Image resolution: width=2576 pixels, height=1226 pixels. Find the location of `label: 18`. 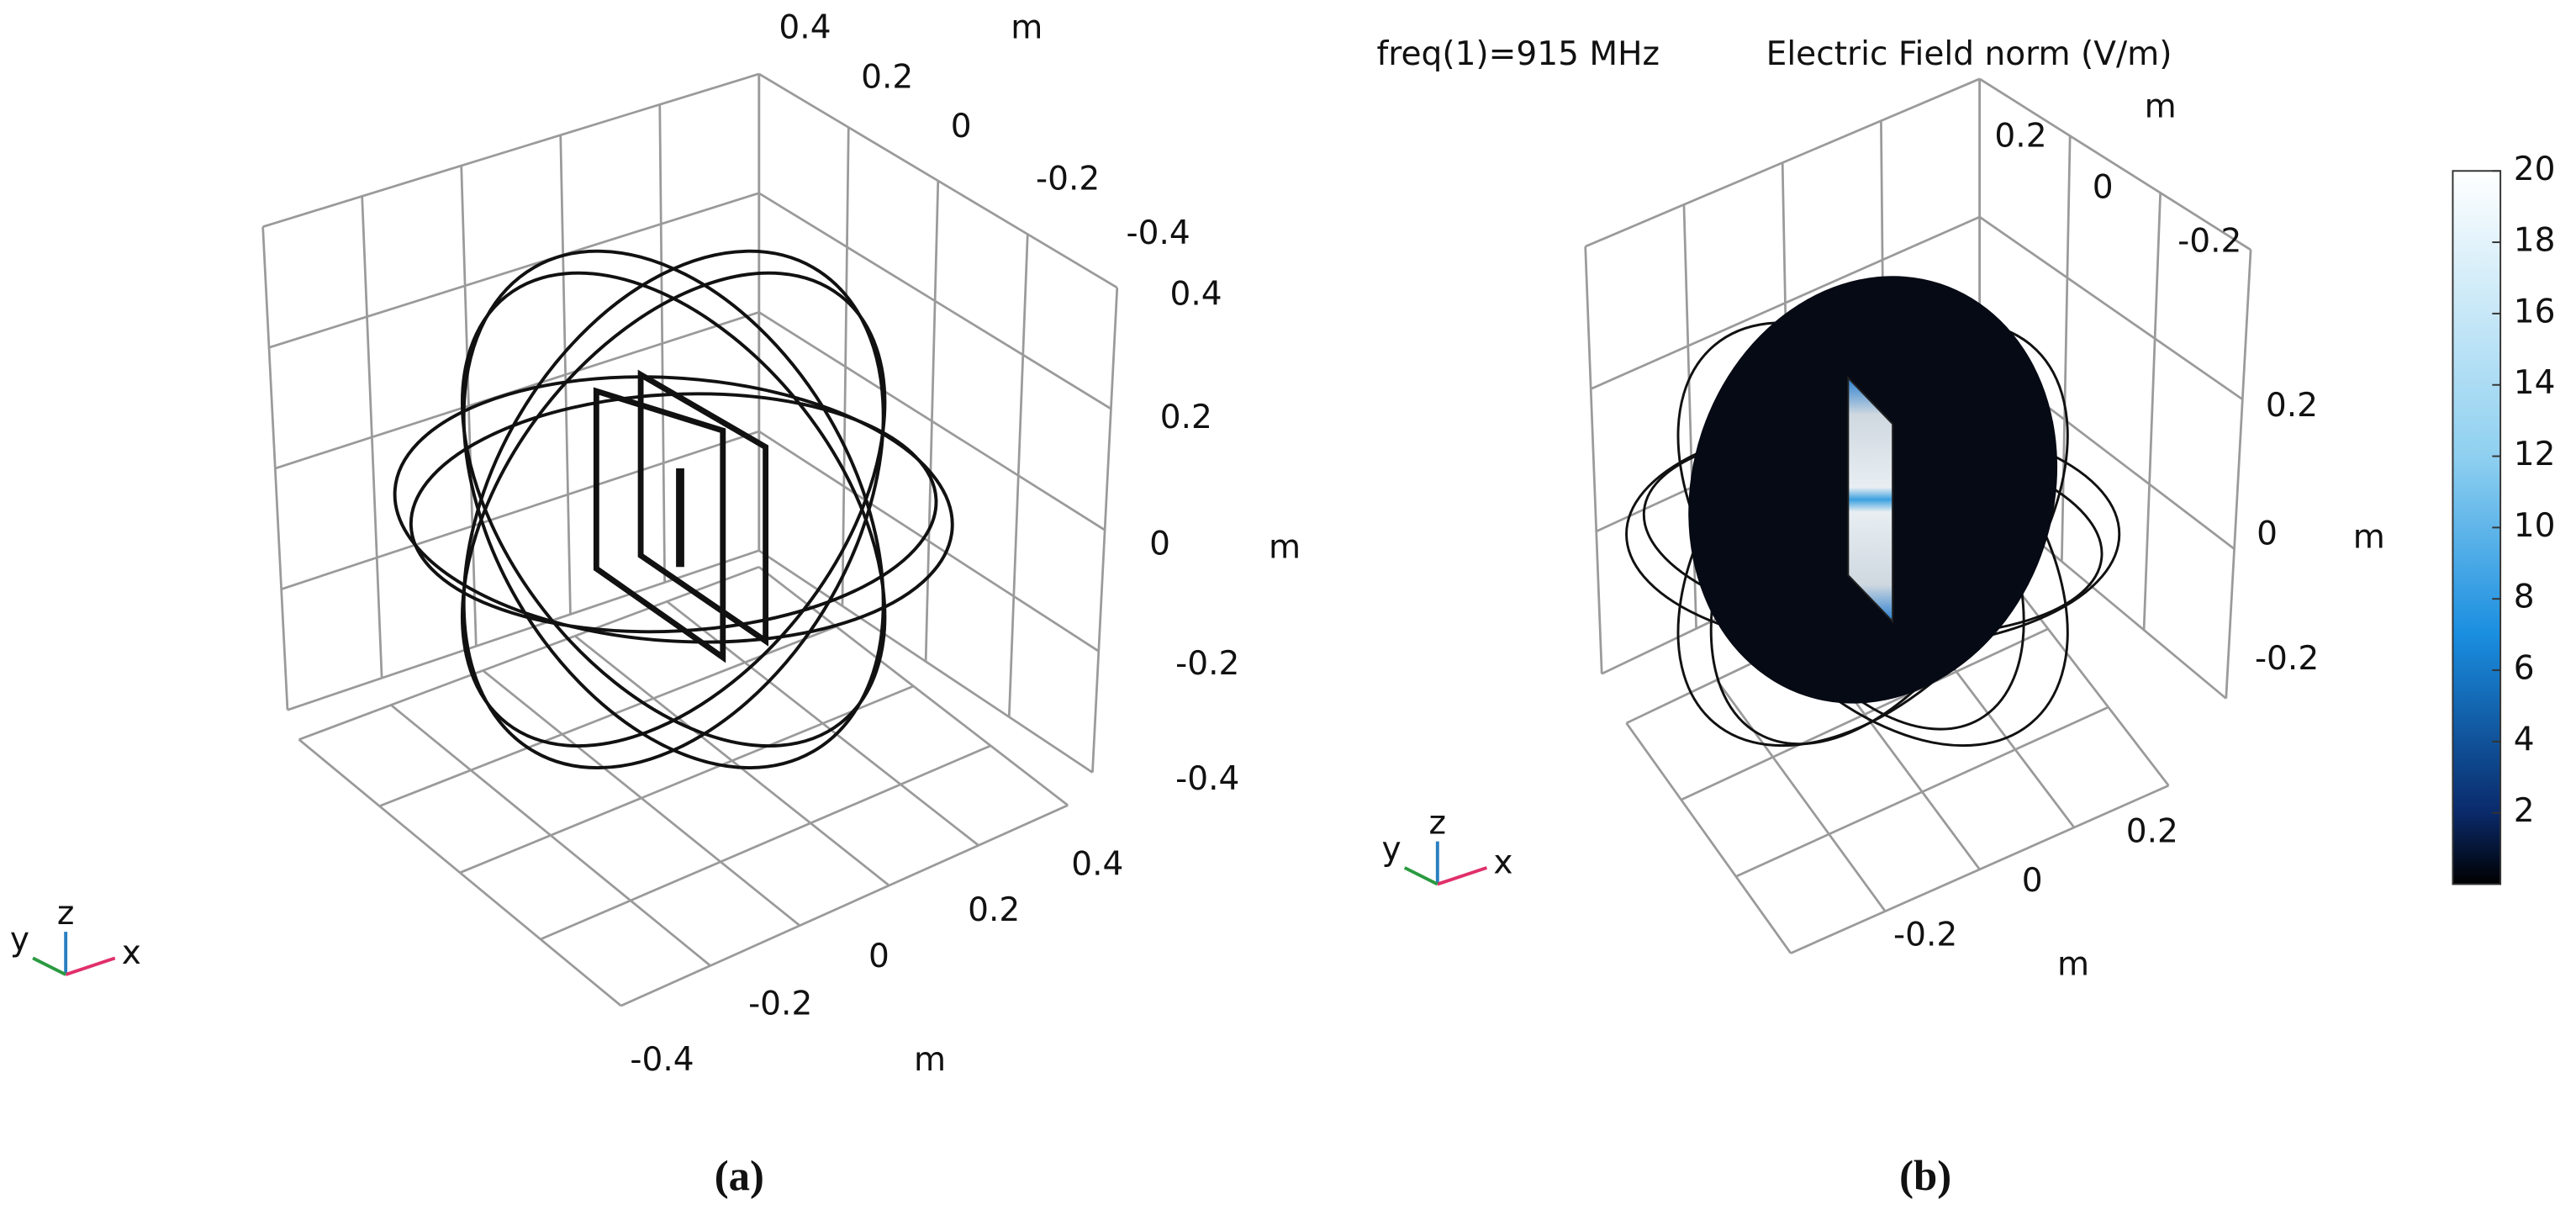

label: 18 is located at coordinates (2535, 241).